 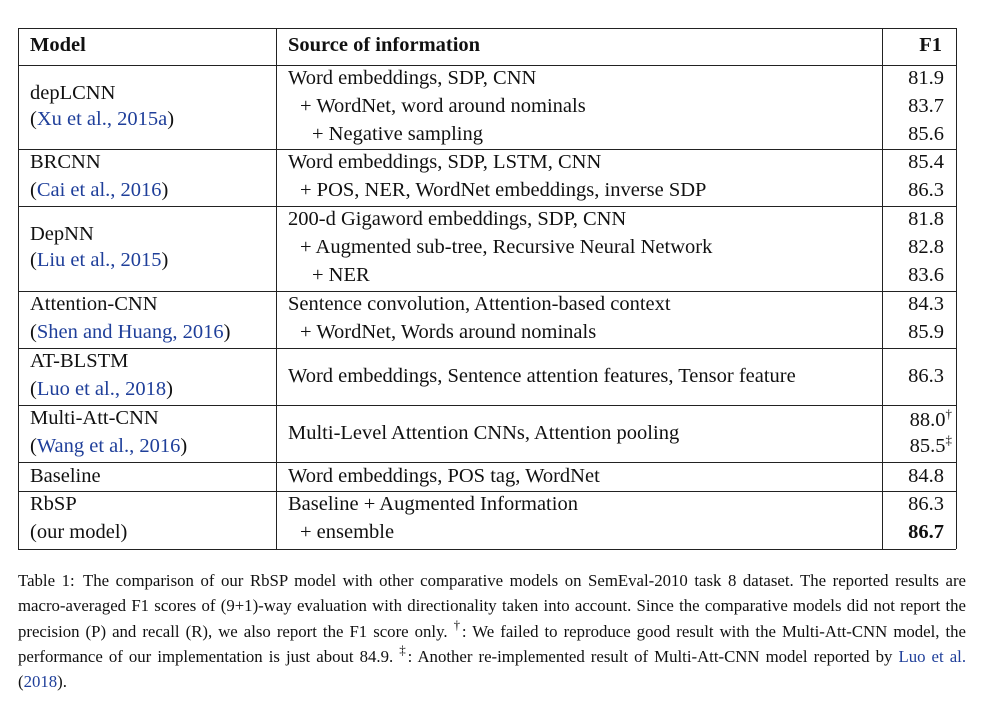 I want to click on f1-score: 83.6, so click(x=926, y=275).